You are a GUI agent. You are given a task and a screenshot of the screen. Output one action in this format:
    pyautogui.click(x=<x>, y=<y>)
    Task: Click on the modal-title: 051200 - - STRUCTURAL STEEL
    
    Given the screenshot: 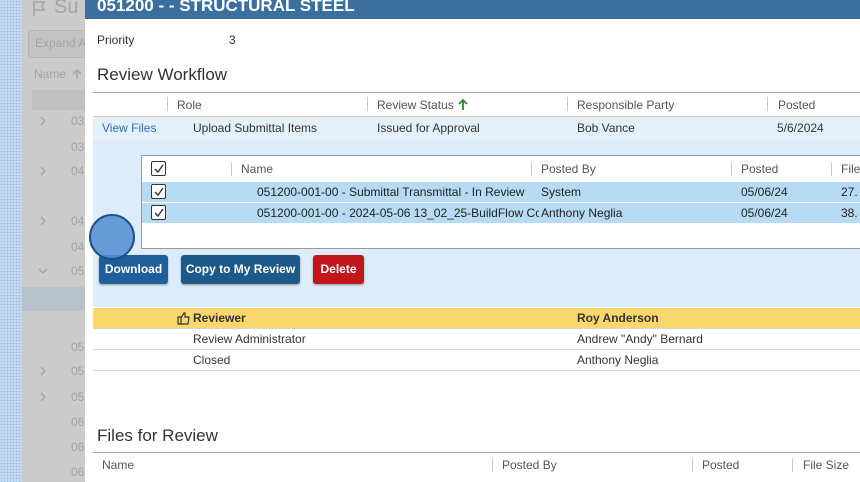 What is the action you would take?
    pyautogui.click(x=226, y=7)
    